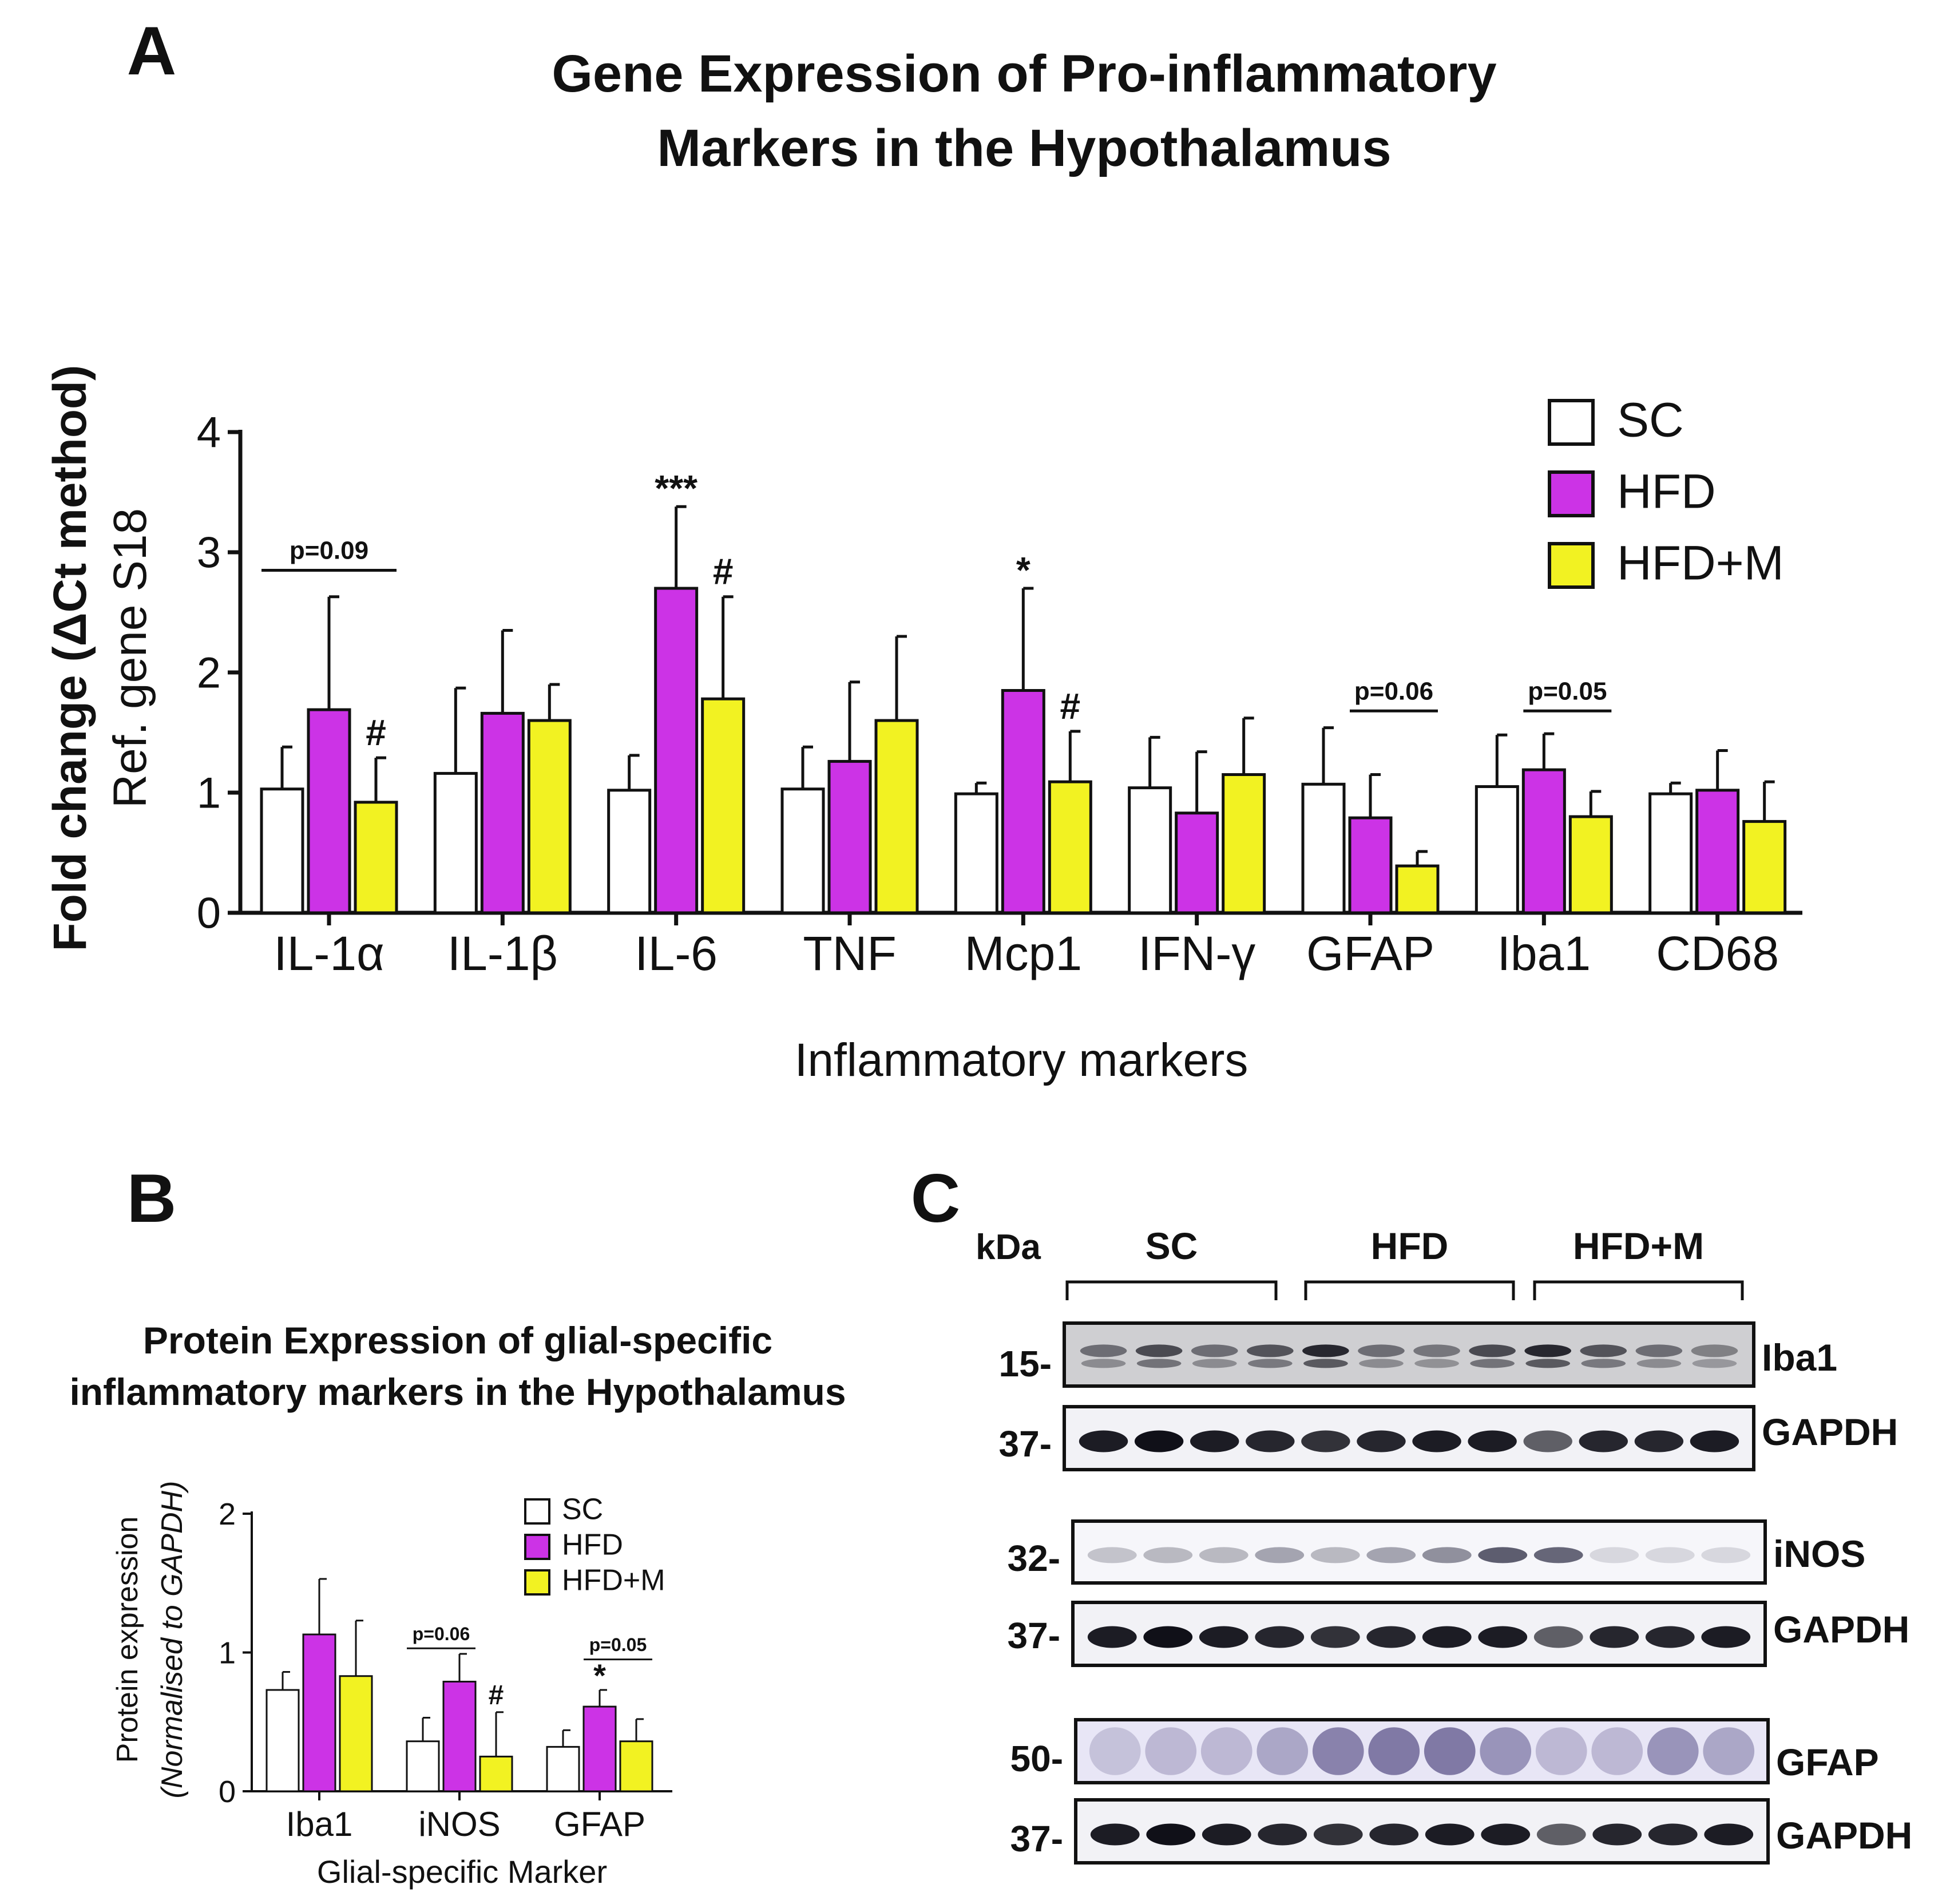  I want to click on blot-group-bracket-sc, so click(1171, 1290).